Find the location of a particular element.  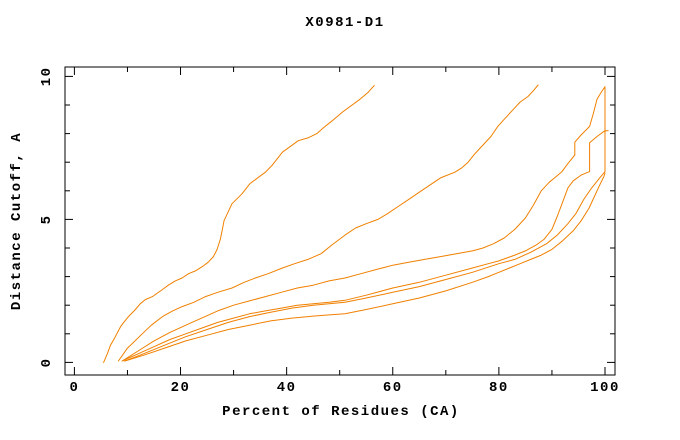

x-tick-labels: 0 20 40 60 80 100 is located at coordinates (344, 388).